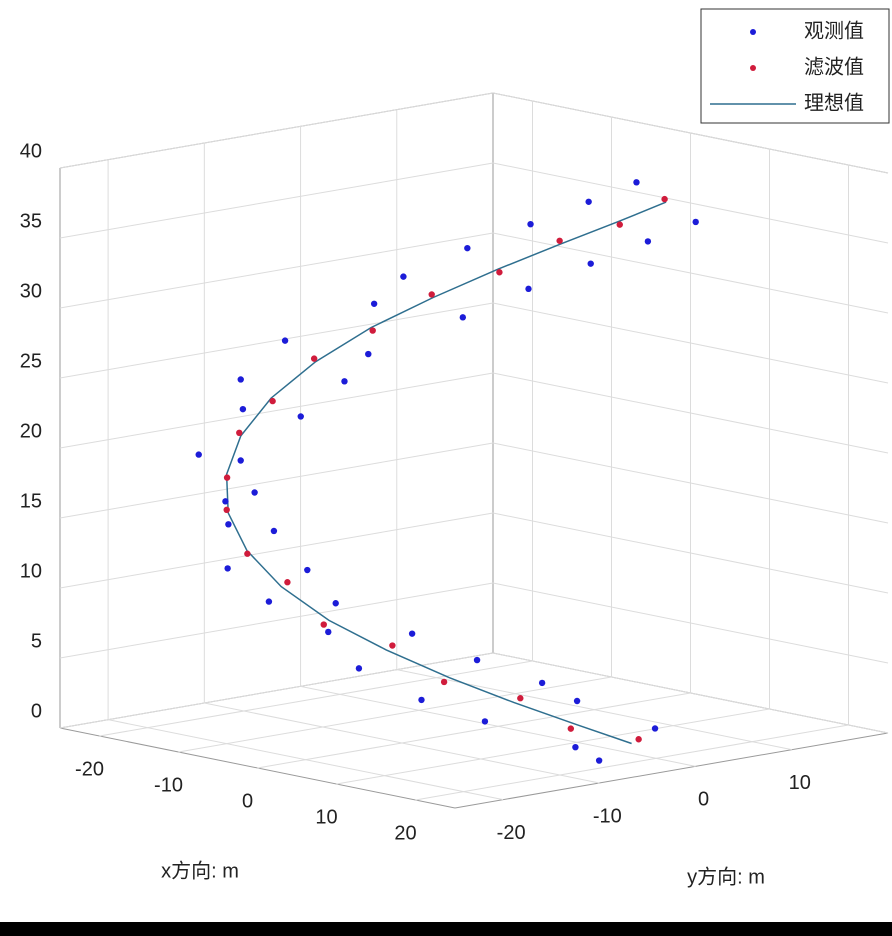 This screenshot has width=892, height=936. Describe the element at coordinates (31, 431) in the screenshot. I see `z-tick-label: 20` at that location.